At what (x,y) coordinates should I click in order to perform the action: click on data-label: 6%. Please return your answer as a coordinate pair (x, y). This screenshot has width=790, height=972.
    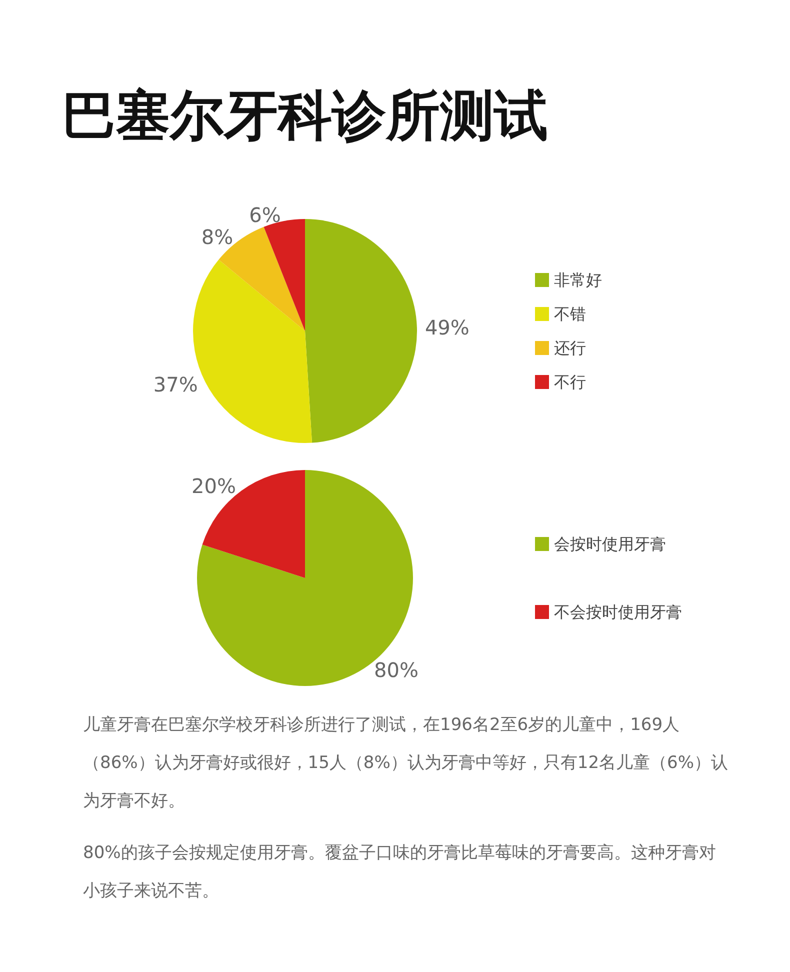
    Looking at the image, I should click on (265, 215).